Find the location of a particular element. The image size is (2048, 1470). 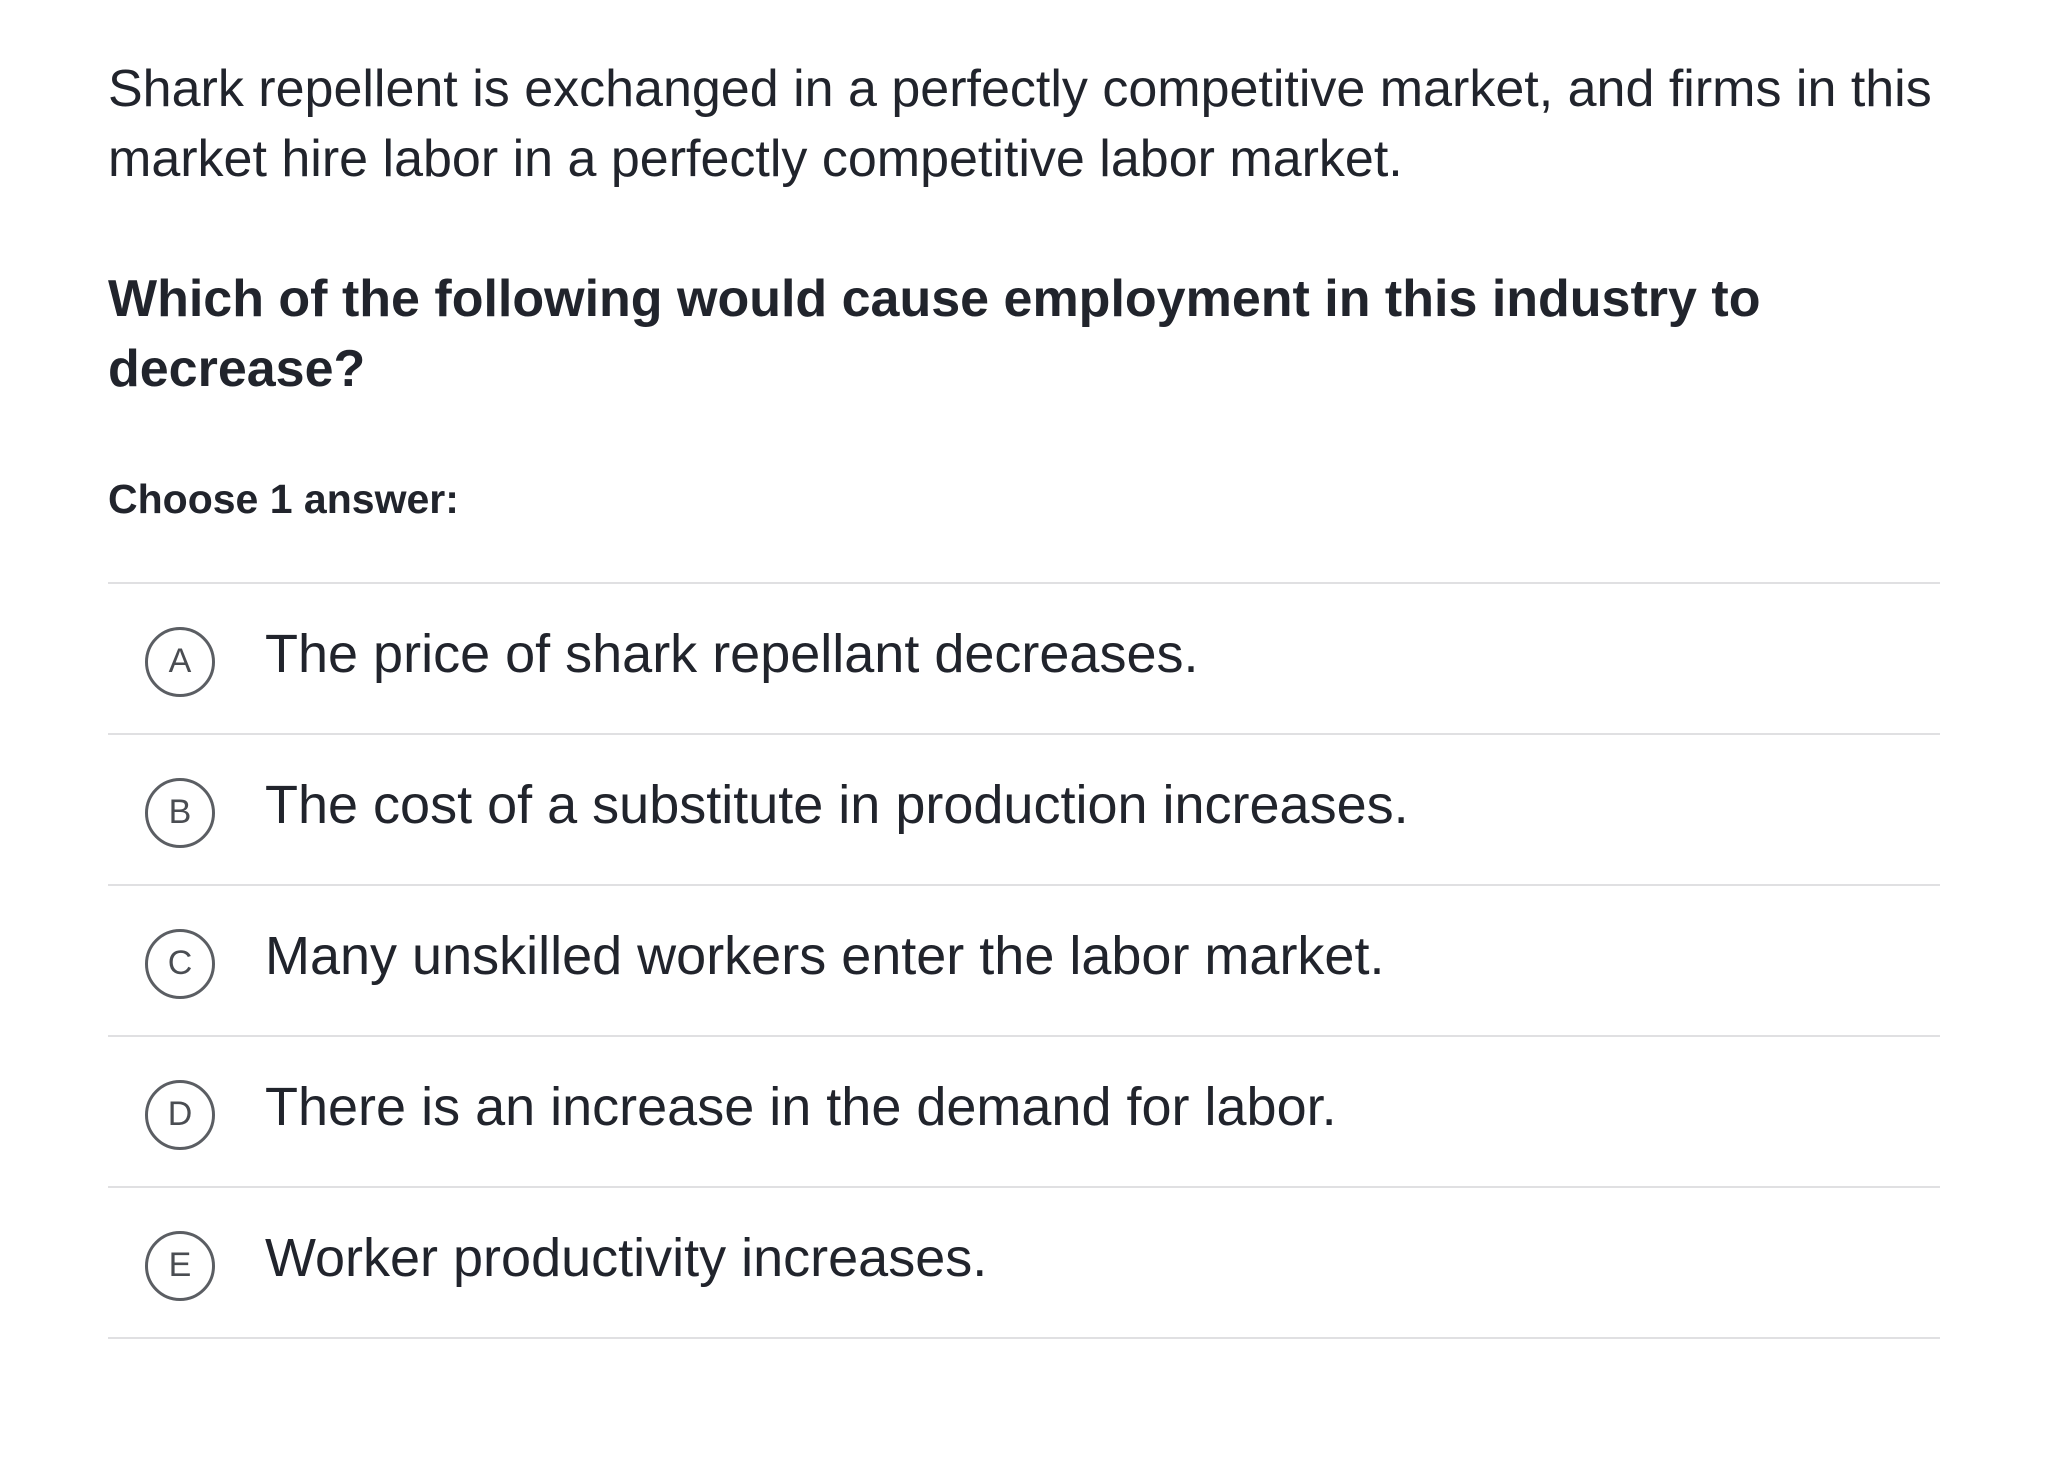

choice-e-radio: E is located at coordinates (180, 1265).